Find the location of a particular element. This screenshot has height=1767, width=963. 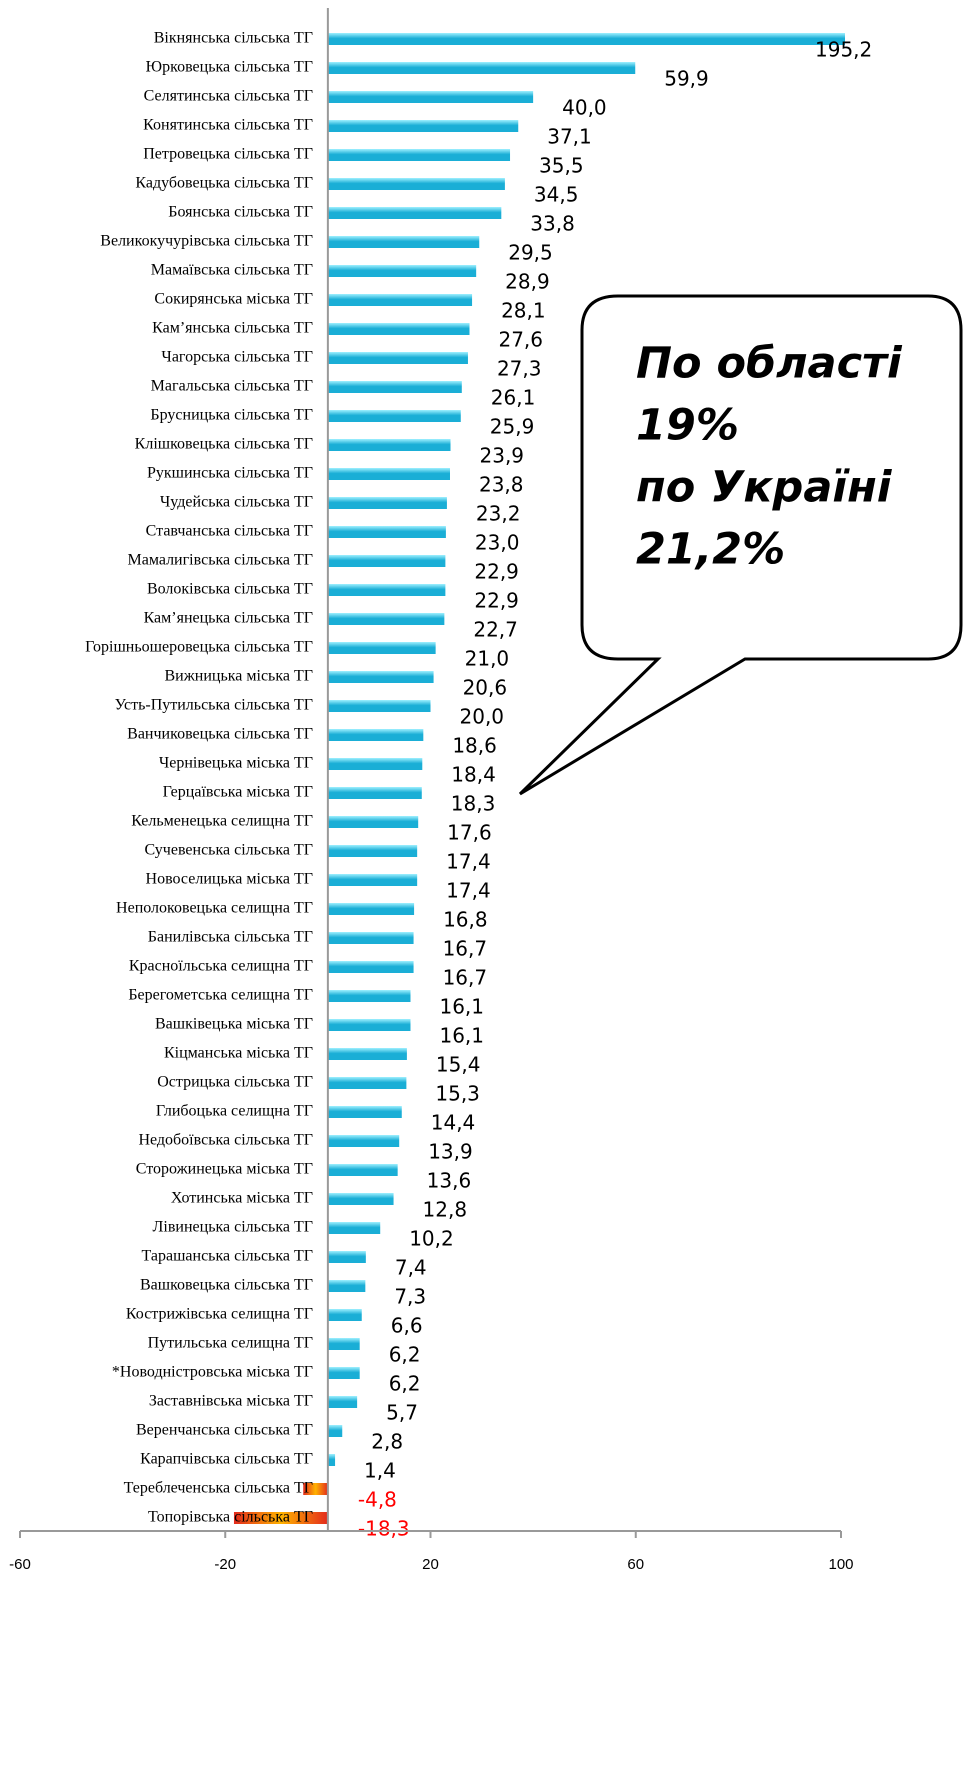

data-label: 59,9 is located at coordinates (686, 79).